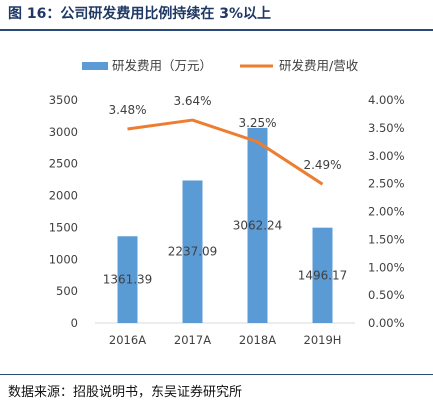  I want to click on left-tick-label: 0, so click(74, 323).